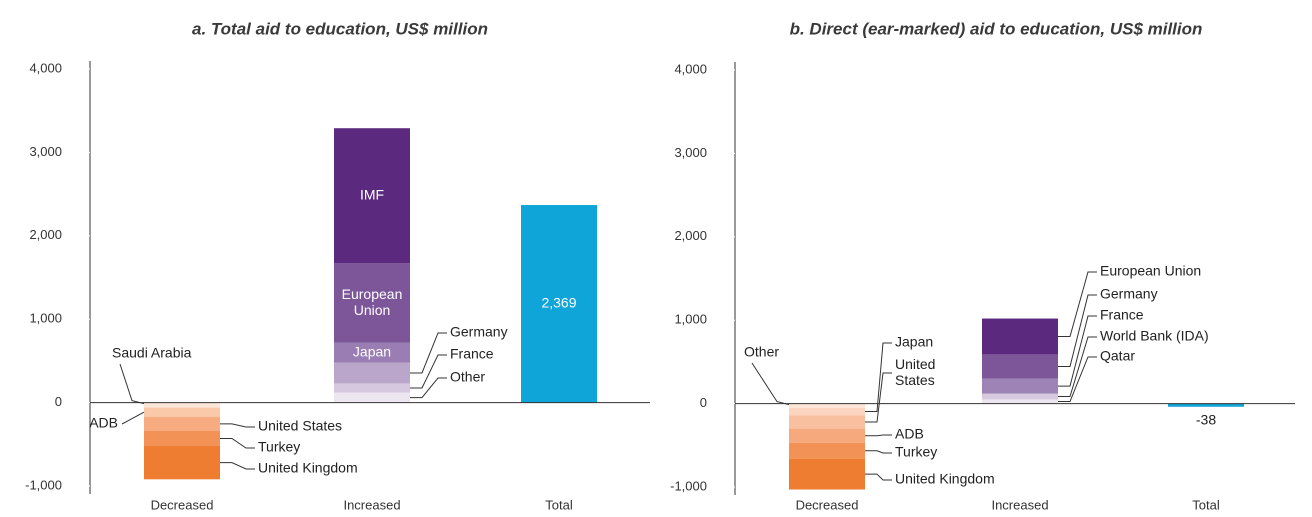 The image size is (1312, 517). I want to click on value-label: 2,369, so click(558, 303).